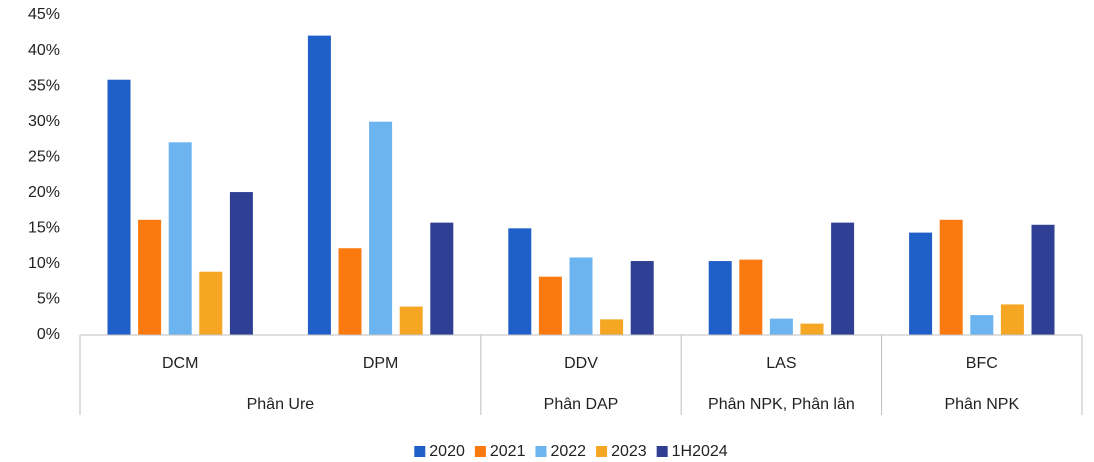 This screenshot has width=1094, height=462. I want to click on x-tick-label: DCM, so click(180, 363).